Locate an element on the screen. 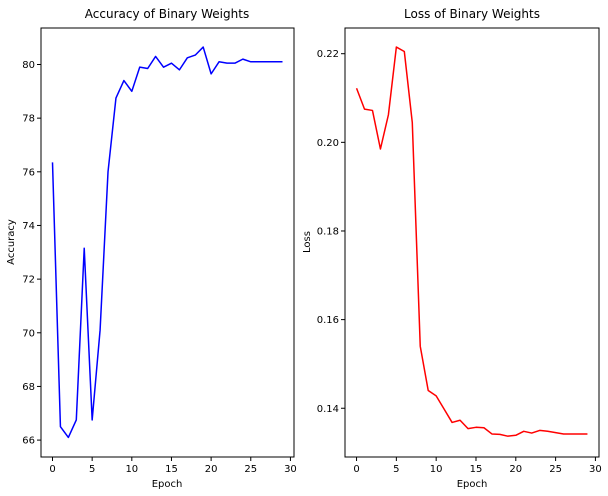 This screenshot has width=608, height=496. loss-x-tick-label: 25 is located at coordinates (555, 469).